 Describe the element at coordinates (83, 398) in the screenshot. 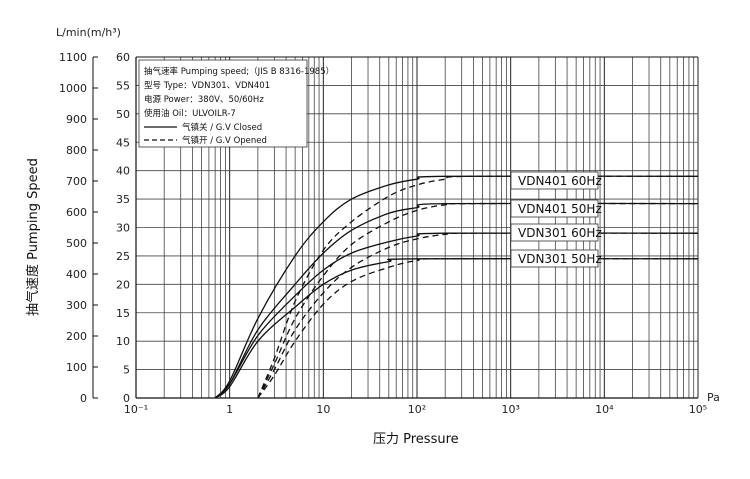

I see `outer-y-tick-label: 0` at that location.